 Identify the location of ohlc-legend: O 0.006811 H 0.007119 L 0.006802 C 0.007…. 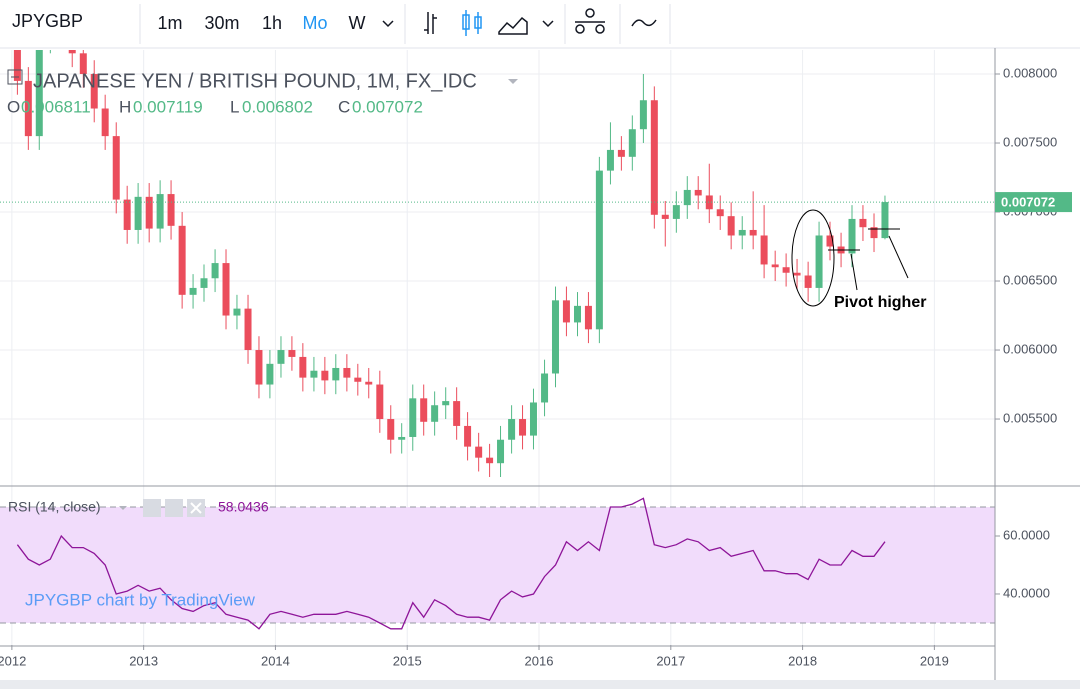
(215, 106).